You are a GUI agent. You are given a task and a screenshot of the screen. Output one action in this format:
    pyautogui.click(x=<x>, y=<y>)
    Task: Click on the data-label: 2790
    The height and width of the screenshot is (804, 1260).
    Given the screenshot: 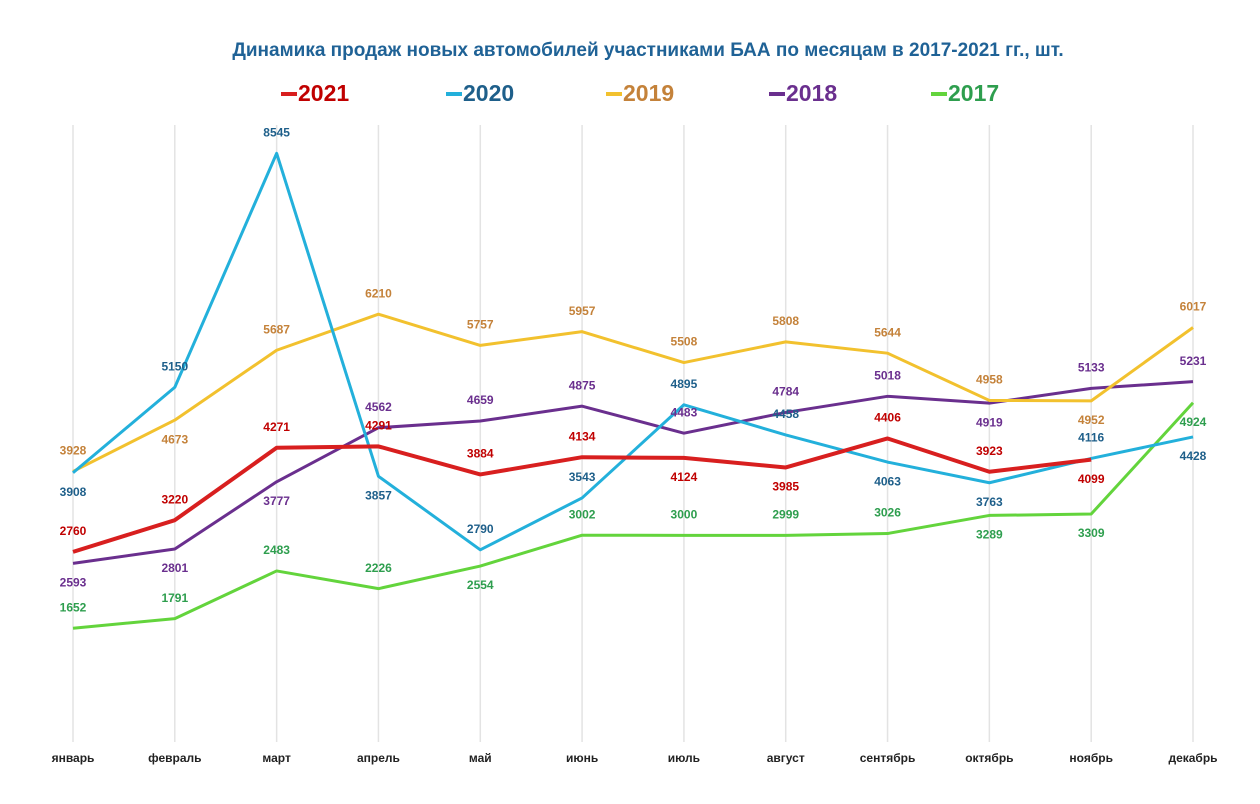 What is the action you would take?
    pyautogui.click(x=480, y=529)
    